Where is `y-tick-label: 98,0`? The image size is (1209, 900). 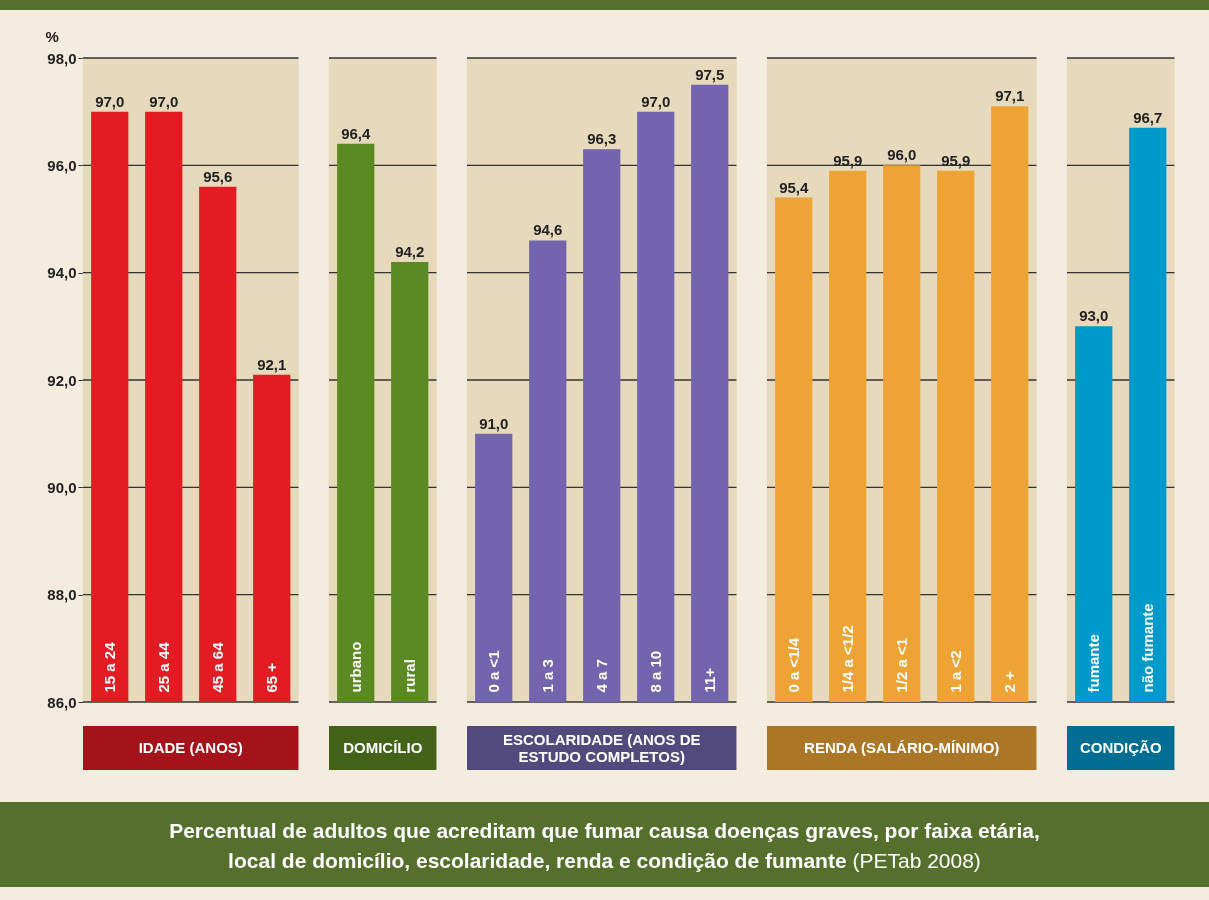 y-tick-label: 98,0 is located at coordinates (62, 58).